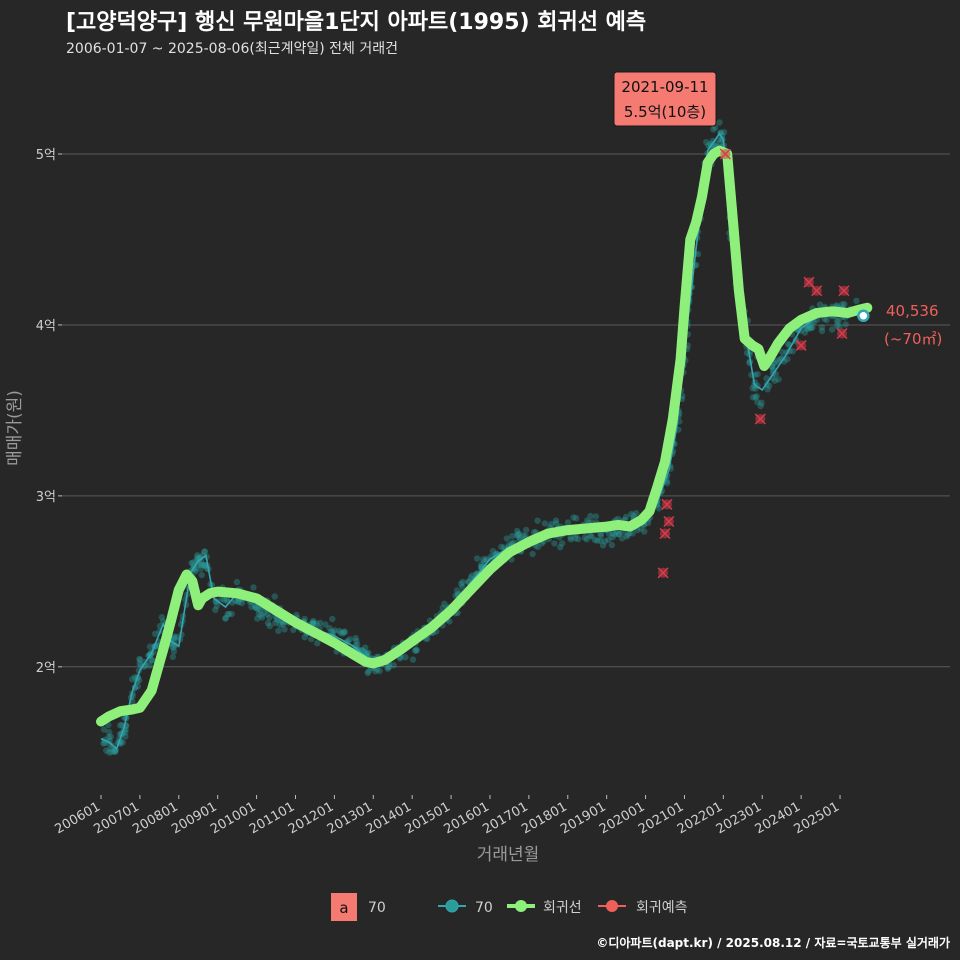  I want to click on last-value-label: 40,536, so click(912, 311).